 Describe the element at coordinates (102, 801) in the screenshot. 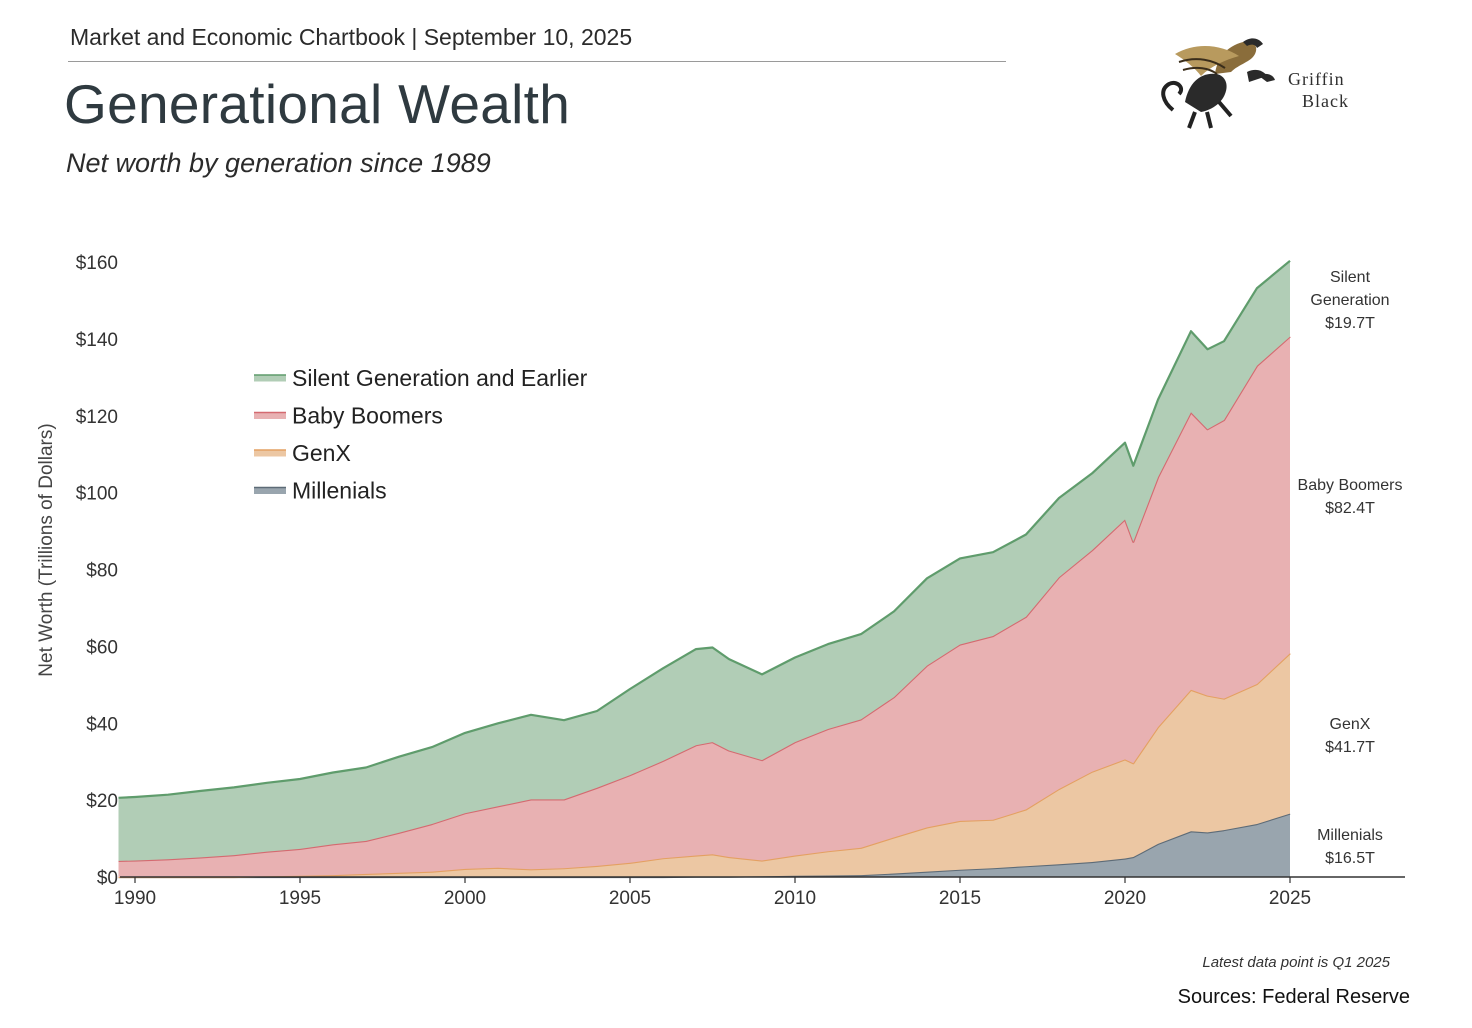

I see `y-tick-label: $20` at that location.